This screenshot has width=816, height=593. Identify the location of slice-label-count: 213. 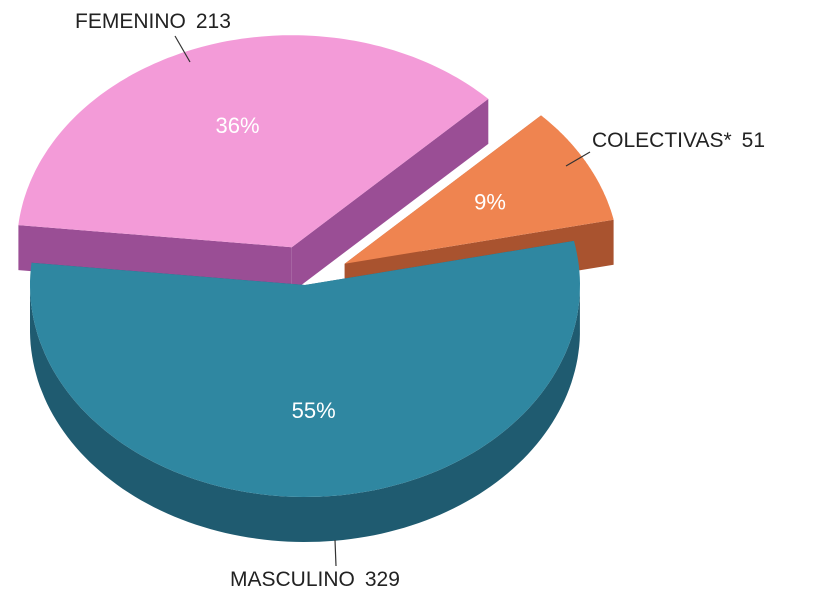
(213, 21).